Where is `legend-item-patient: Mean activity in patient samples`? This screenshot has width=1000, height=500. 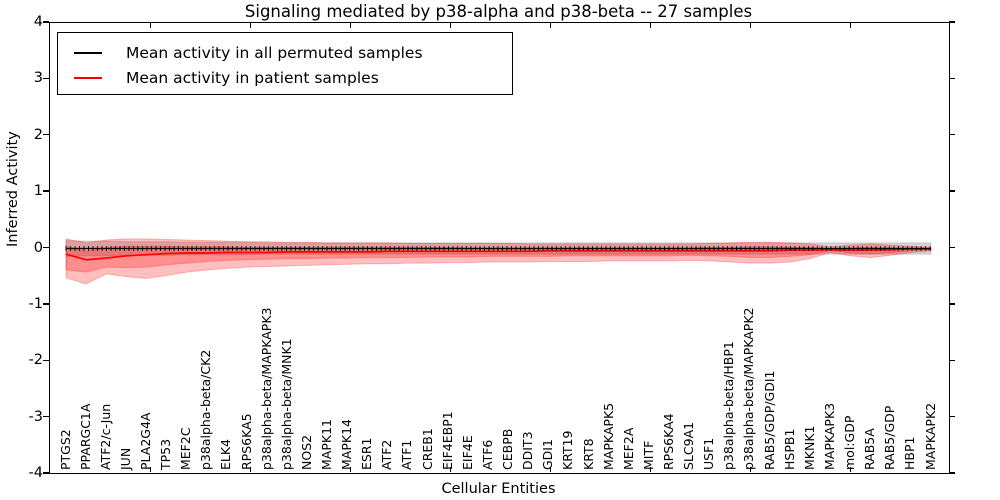
legend-item-patient: Mean activity in patient samples is located at coordinates (293, 77).